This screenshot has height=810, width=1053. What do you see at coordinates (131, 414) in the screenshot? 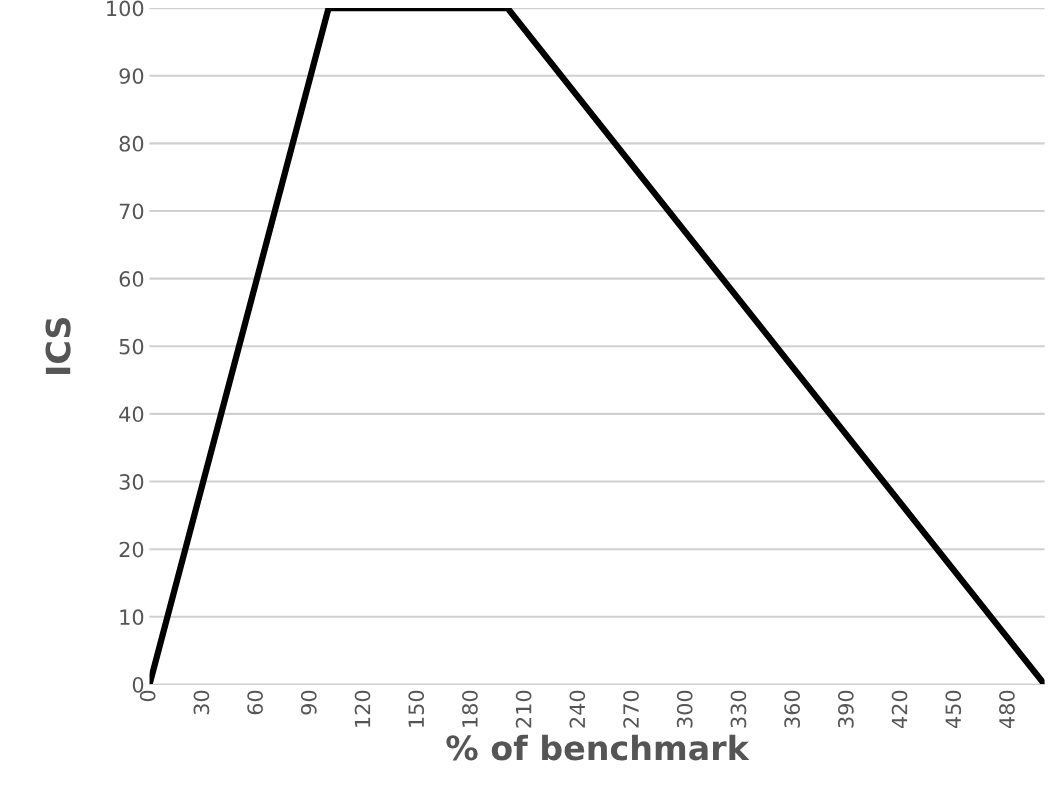
I see `y-tick-label: 40` at bounding box center [131, 414].